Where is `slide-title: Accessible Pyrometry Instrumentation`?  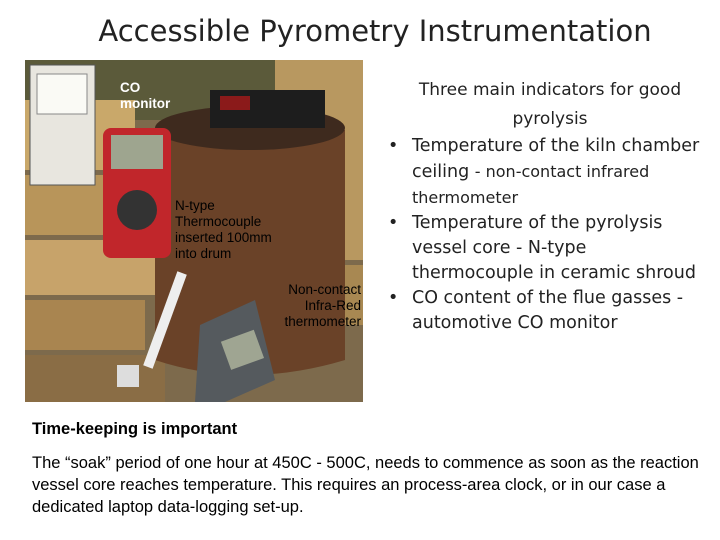 slide-title: Accessible Pyrometry Instrumentation is located at coordinates (375, 31).